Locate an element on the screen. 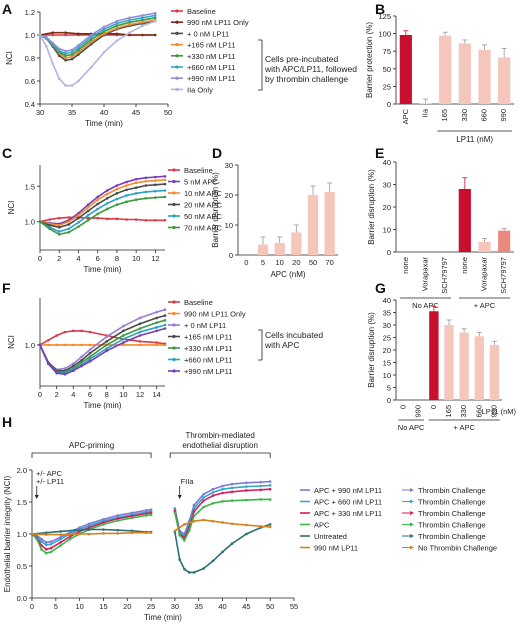  y-tick-label: 1.0 is located at coordinates (30, 222).